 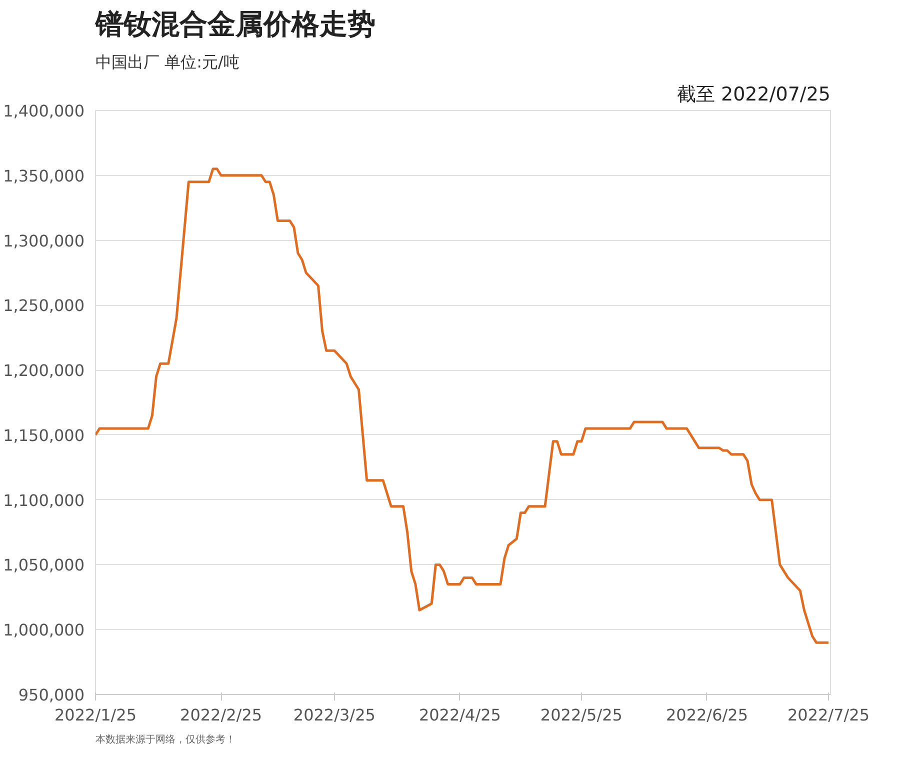 What do you see at coordinates (44, 565) in the screenshot?
I see `y-tick-label: 1,050,000` at bounding box center [44, 565].